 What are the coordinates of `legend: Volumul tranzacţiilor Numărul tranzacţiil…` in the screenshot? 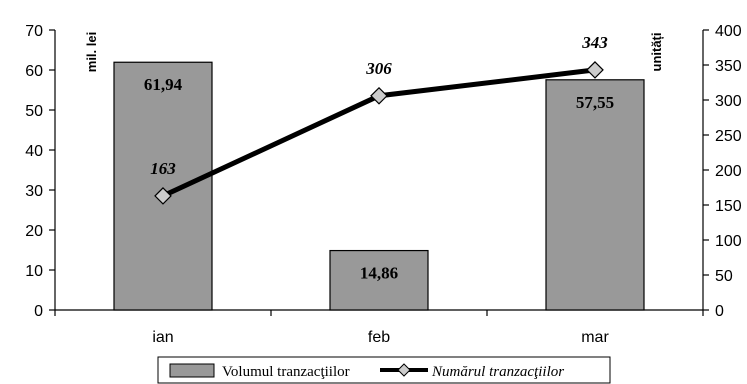 It's located at (384, 370).